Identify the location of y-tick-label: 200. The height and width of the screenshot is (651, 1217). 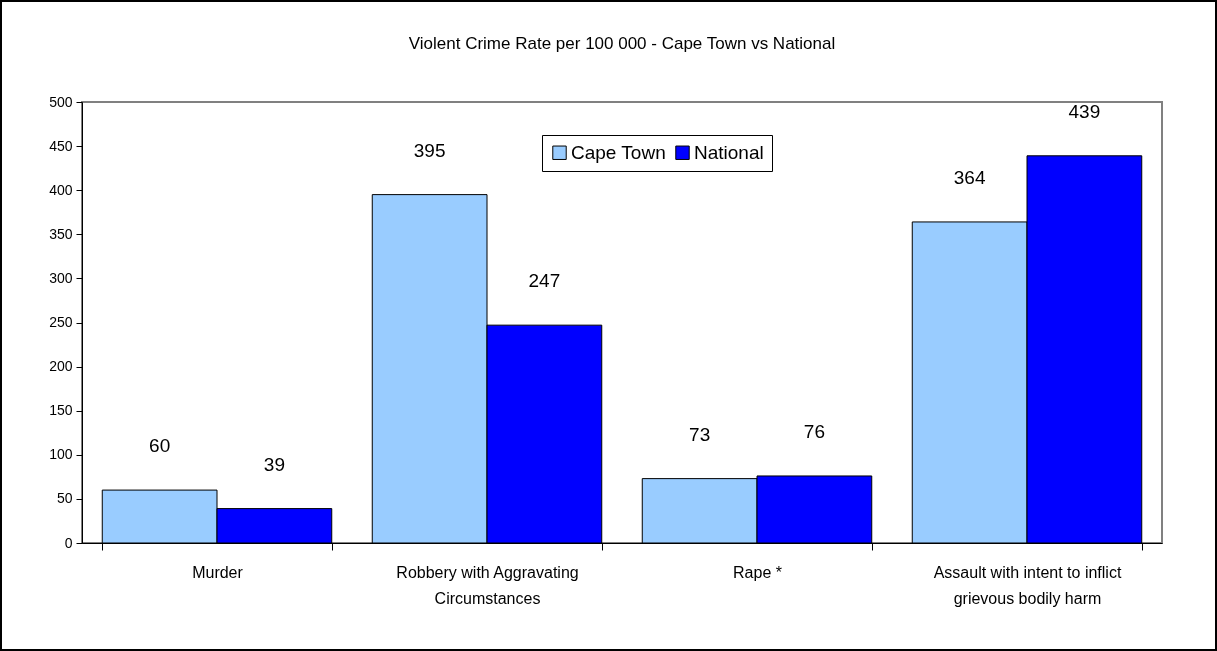
(61, 366).